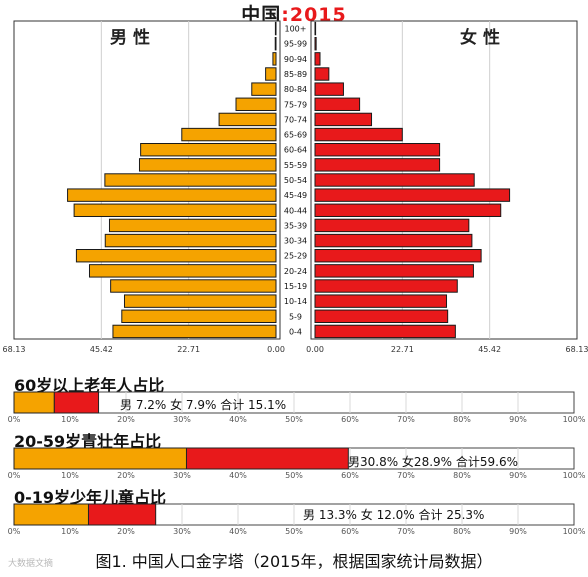 The width and height of the screenshot is (588, 577). What do you see at coordinates (295, 74) in the screenshot?
I see `age-group-label: 85-89` at bounding box center [295, 74].